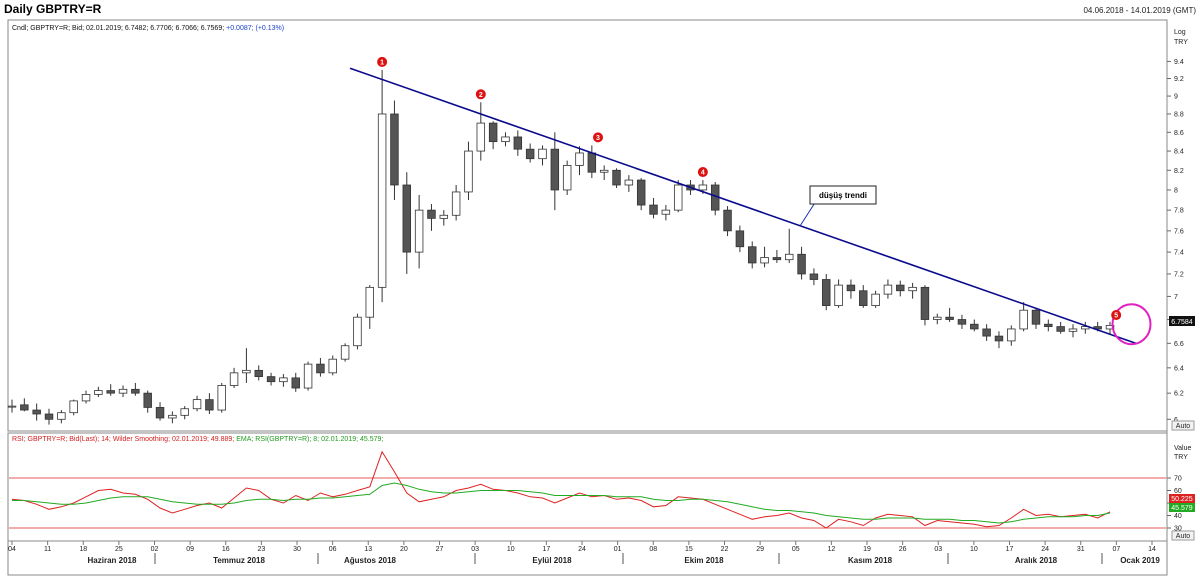 The width and height of the screenshot is (1200, 578). I want to click on annotation-label: düşüş trendi, so click(843, 195).